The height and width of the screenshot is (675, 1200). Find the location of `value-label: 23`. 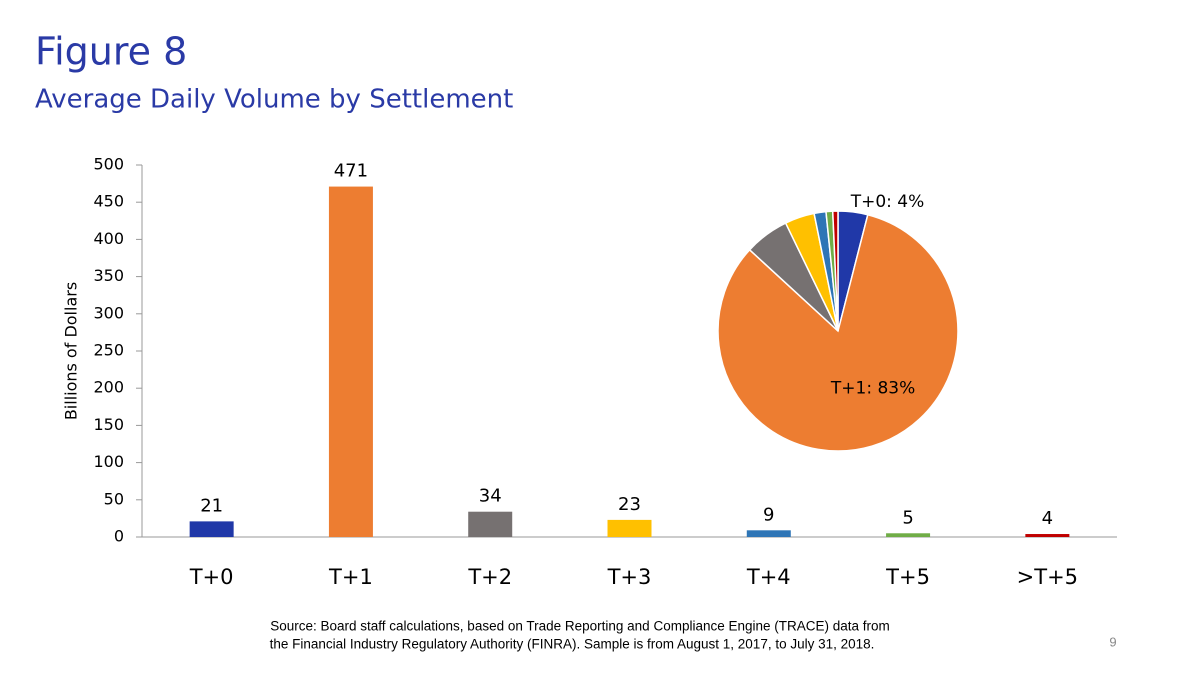

value-label: 23 is located at coordinates (629, 504).